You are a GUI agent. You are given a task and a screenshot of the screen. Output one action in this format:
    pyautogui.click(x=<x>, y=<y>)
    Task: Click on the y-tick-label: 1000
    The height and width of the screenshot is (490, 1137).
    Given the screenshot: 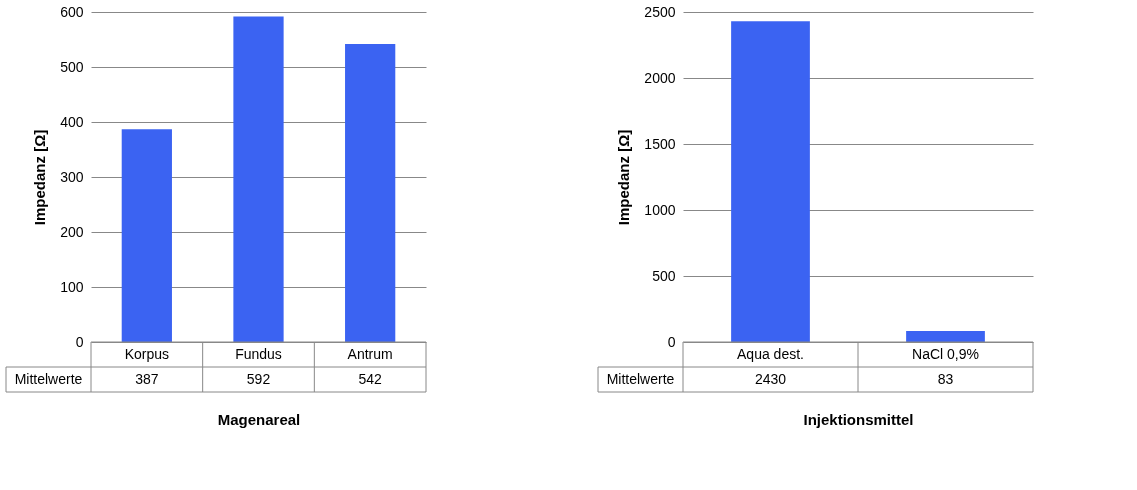 What is the action you would take?
    pyautogui.click(x=660, y=209)
    